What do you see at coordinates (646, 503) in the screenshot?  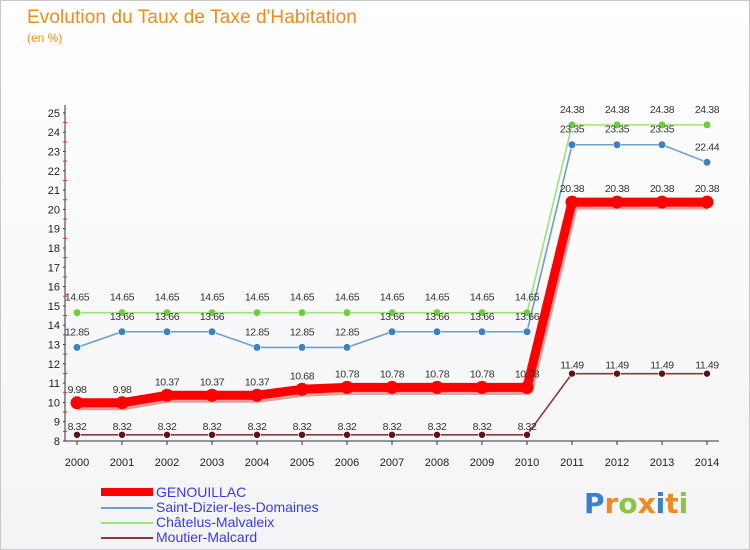 I see `brand-letter: x` at bounding box center [646, 503].